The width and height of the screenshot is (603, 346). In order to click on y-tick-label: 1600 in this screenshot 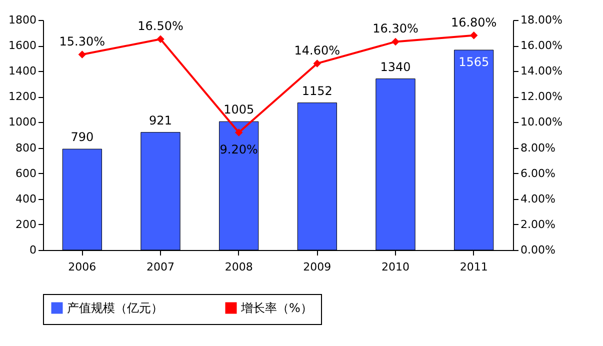, I will do `click(22, 45)`.